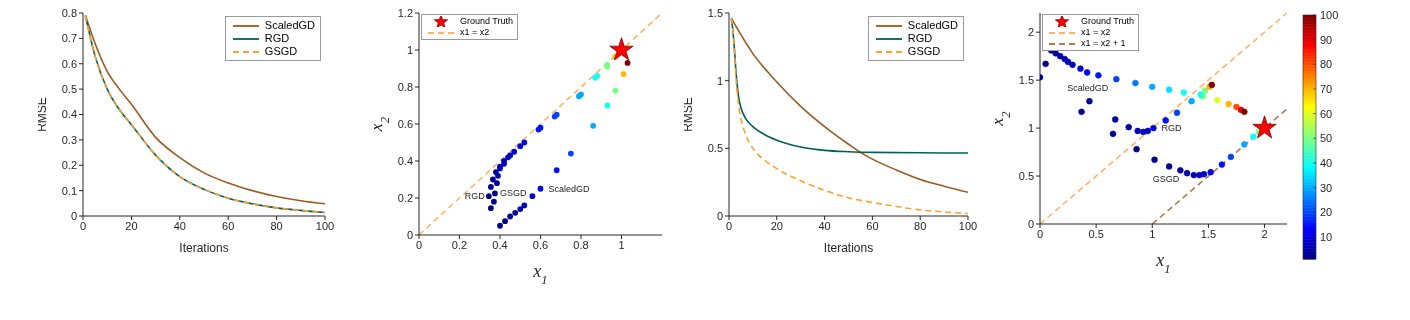 The image size is (1410, 320). Describe the element at coordinates (581, 244) in the screenshot. I see `x-tick-label: 0.8` at that location.